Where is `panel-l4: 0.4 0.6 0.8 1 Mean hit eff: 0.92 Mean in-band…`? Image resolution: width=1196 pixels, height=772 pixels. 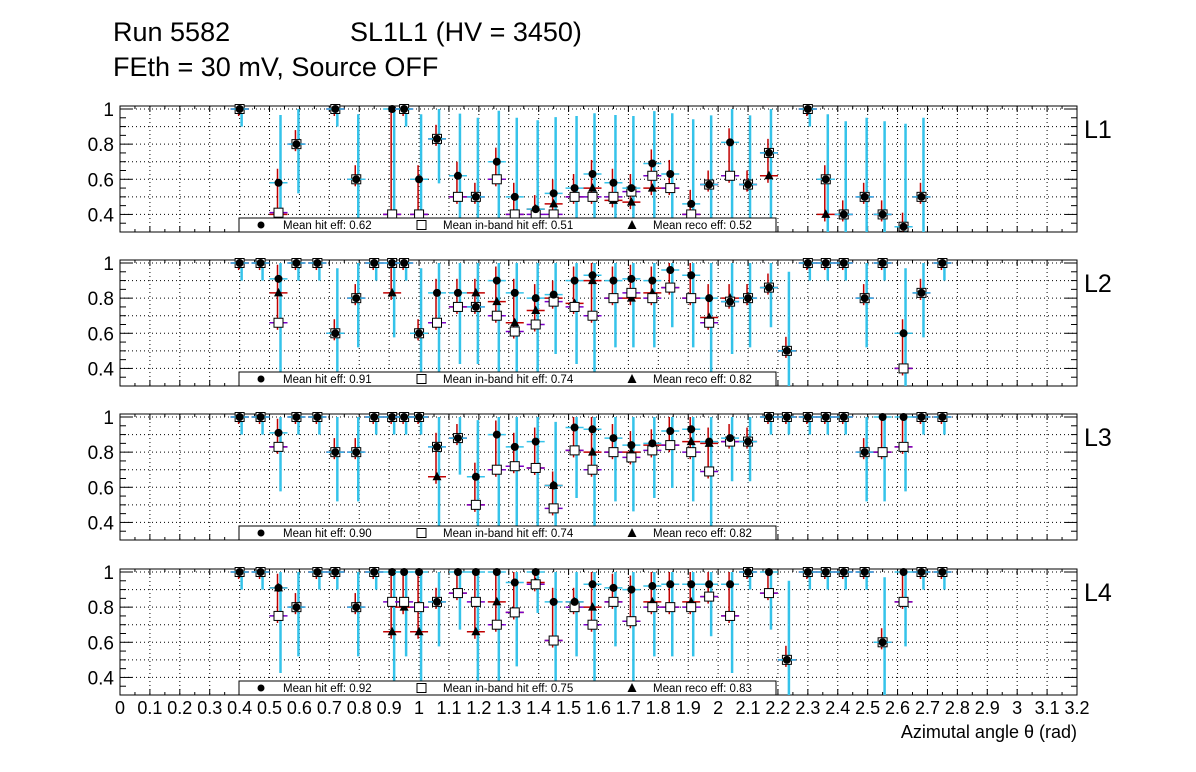 panel-l4: 0.4 0.6 0.8 1 Mean hit eff: 0.92 Mean in-band… is located at coordinates (600, 629).